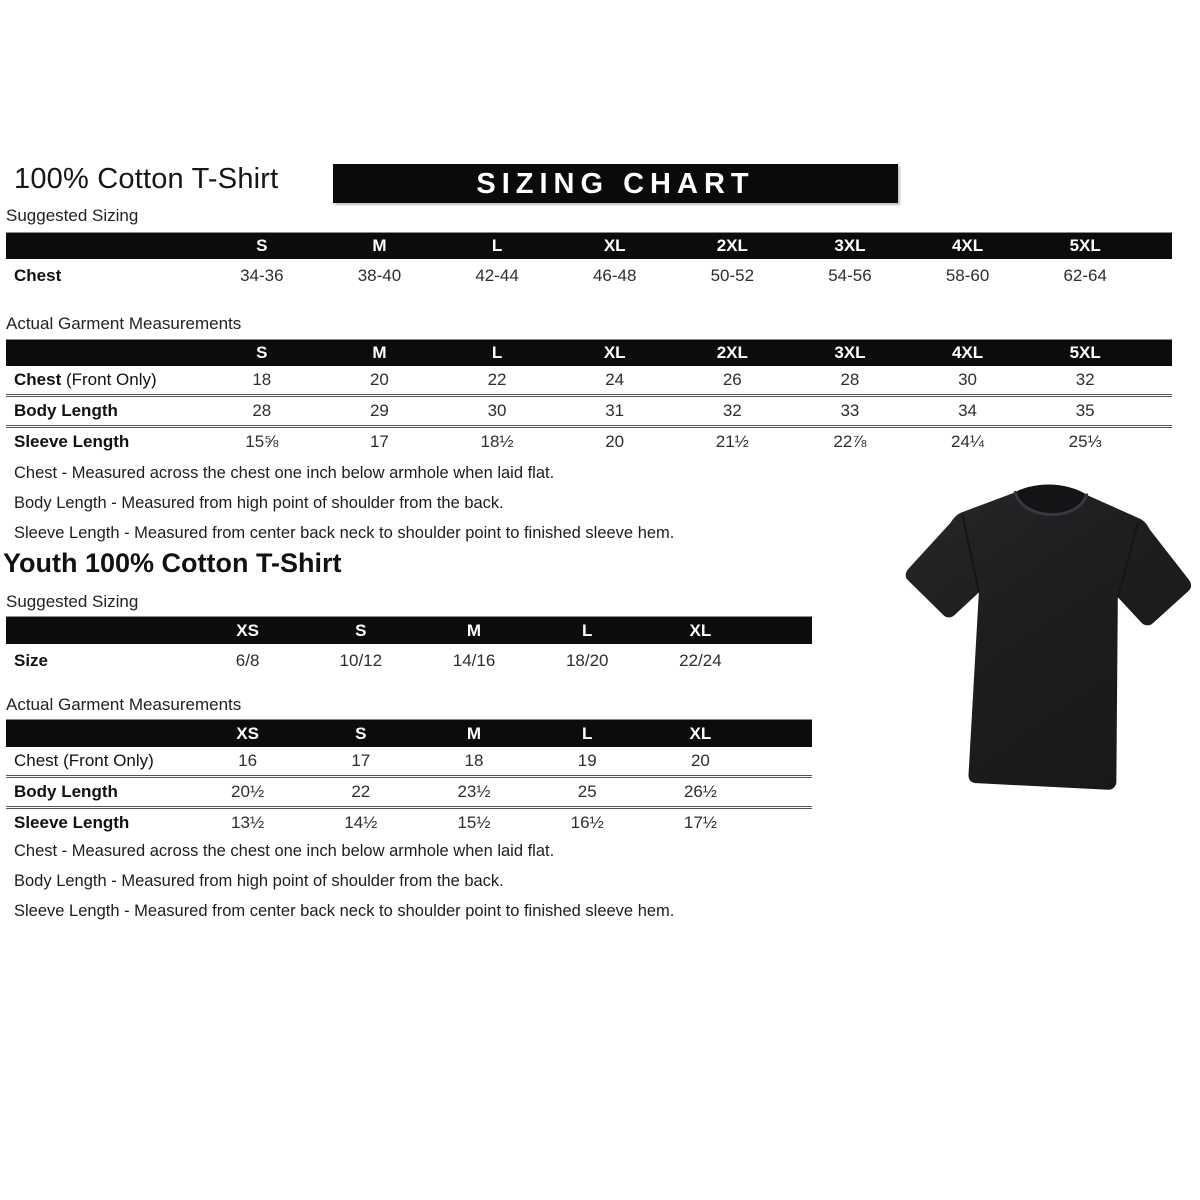 This screenshot has height=1200, width=1200. Describe the element at coordinates (474, 791) in the screenshot. I see `size-value-cell: 23½` at that location.